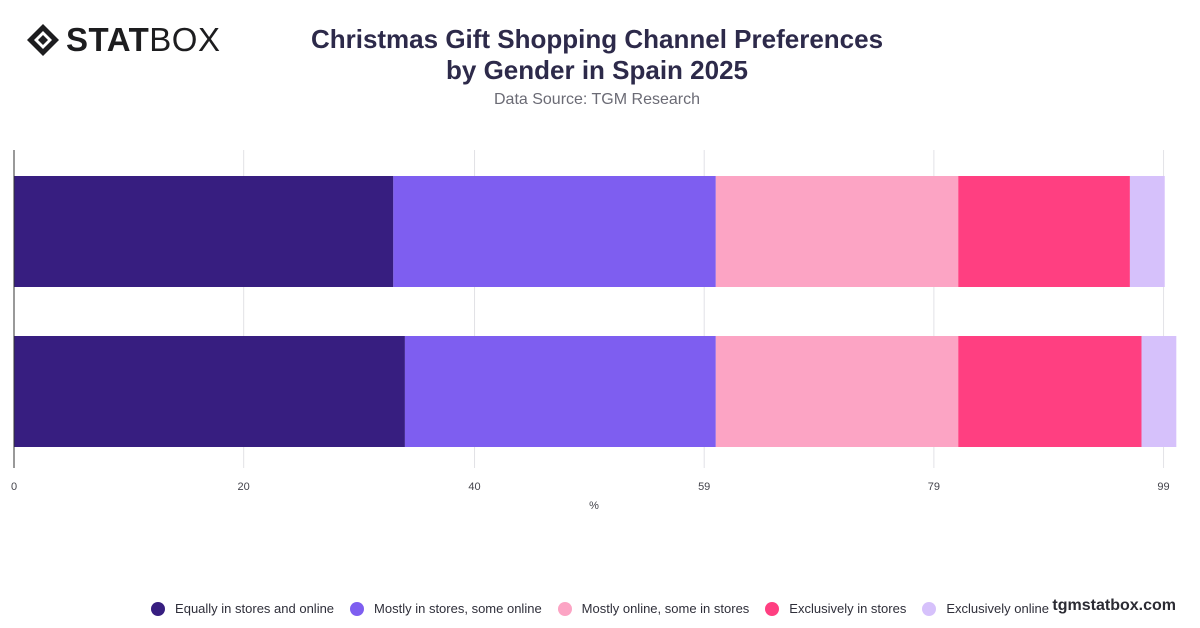 Image resolution: width=1200 pixels, height=628 pixels. What do you see at coordinates (43, 40) in the screenshot?
I see `diamond-logo-icon` at bounding box center [43, 40].